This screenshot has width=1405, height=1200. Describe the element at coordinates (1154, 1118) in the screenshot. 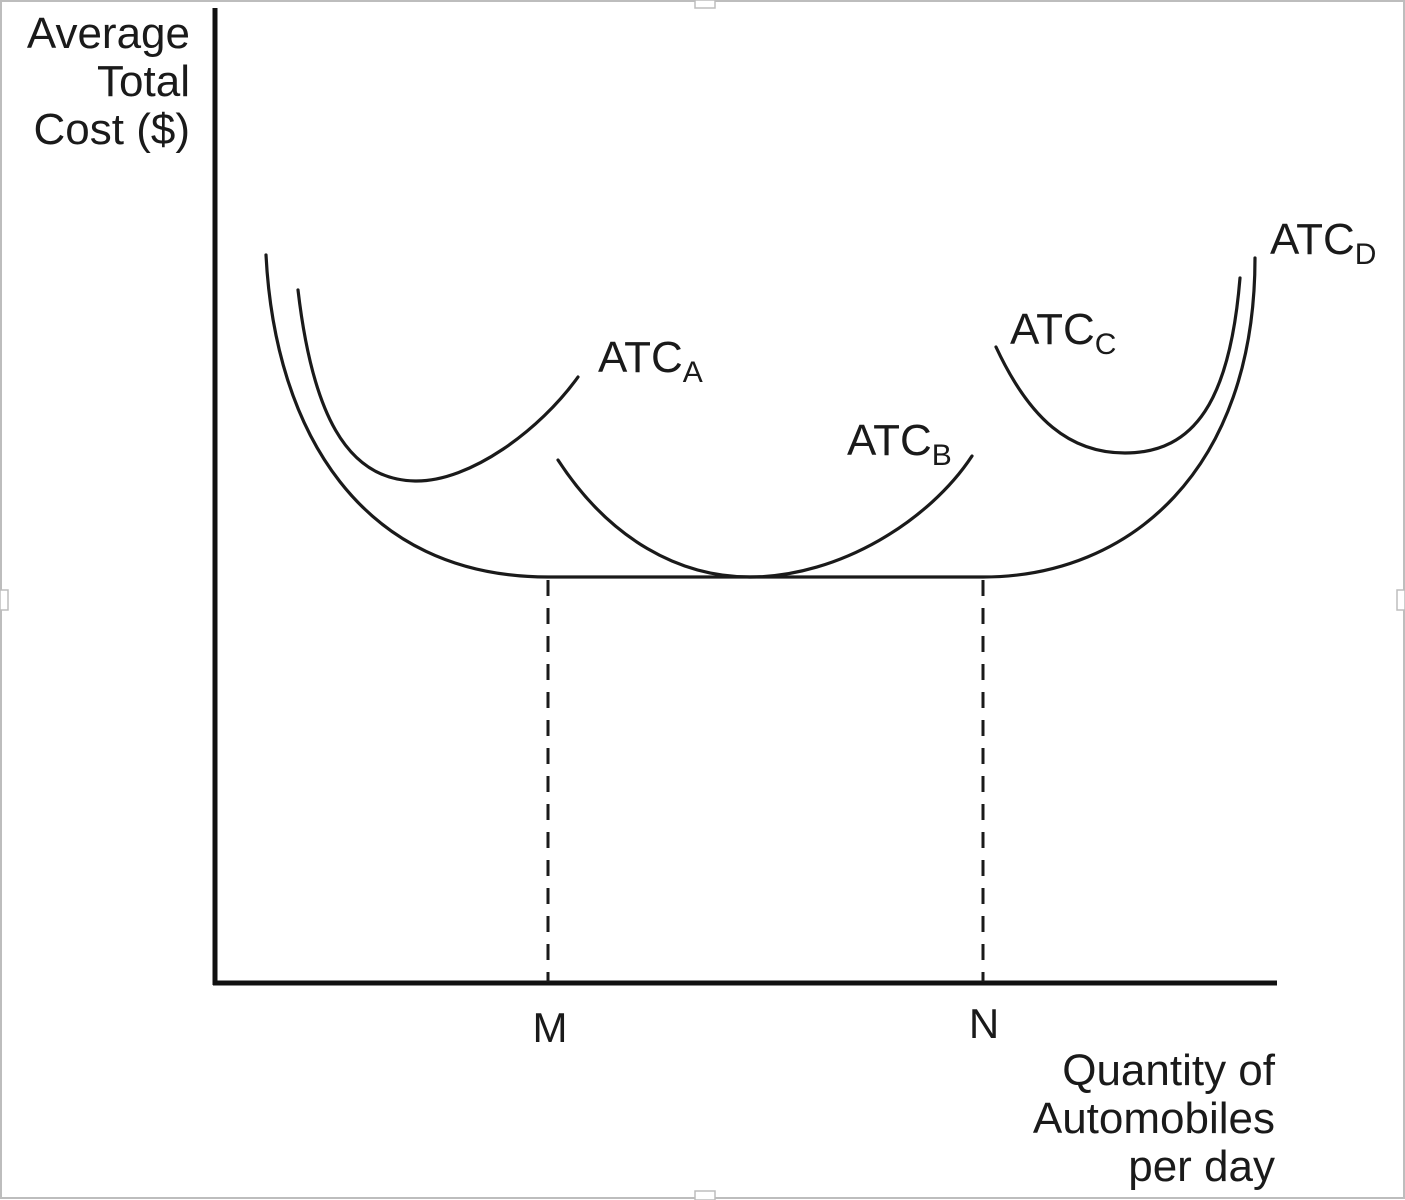

I see `x-axis-title-line-2: Automobiles` at that location.